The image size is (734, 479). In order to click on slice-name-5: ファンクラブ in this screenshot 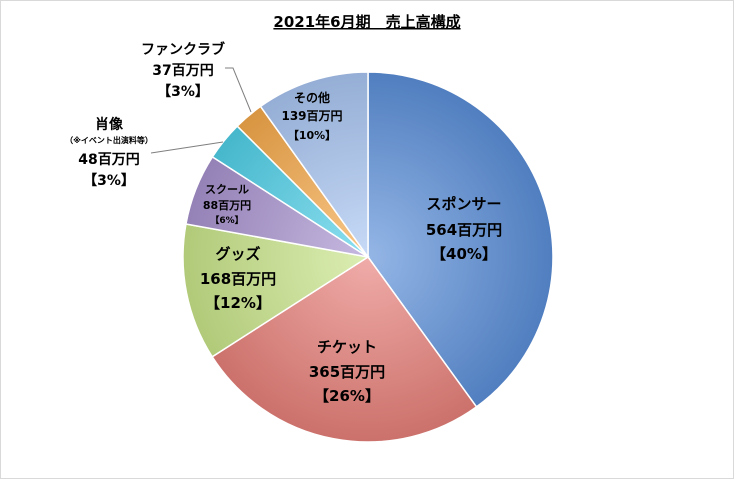, I will do `click(183, 49)`.